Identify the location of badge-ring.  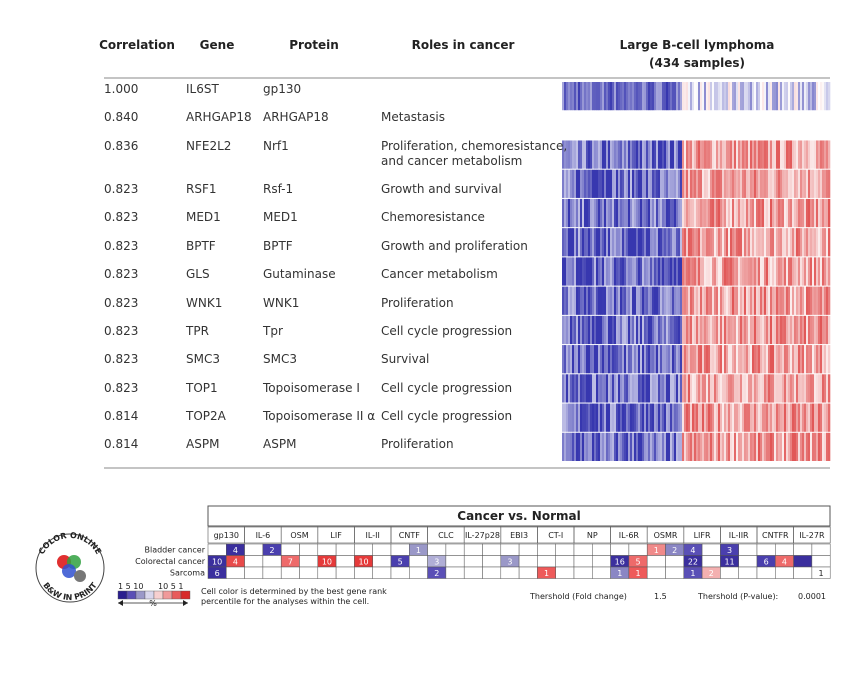
(70, 568).